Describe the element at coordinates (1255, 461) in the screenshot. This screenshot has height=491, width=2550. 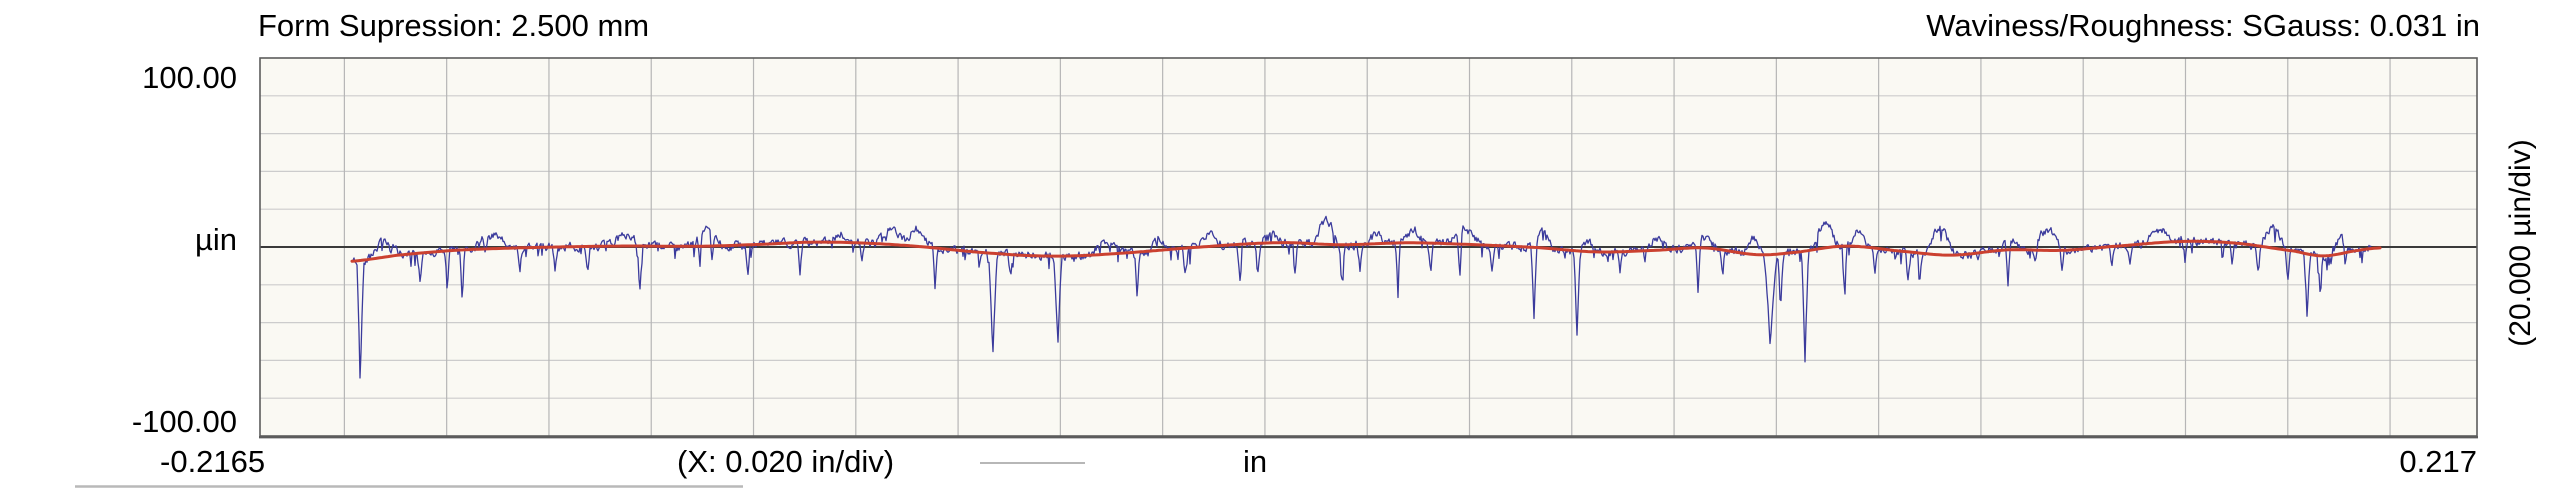
I see `x-axis-unit-label: in` at that location.